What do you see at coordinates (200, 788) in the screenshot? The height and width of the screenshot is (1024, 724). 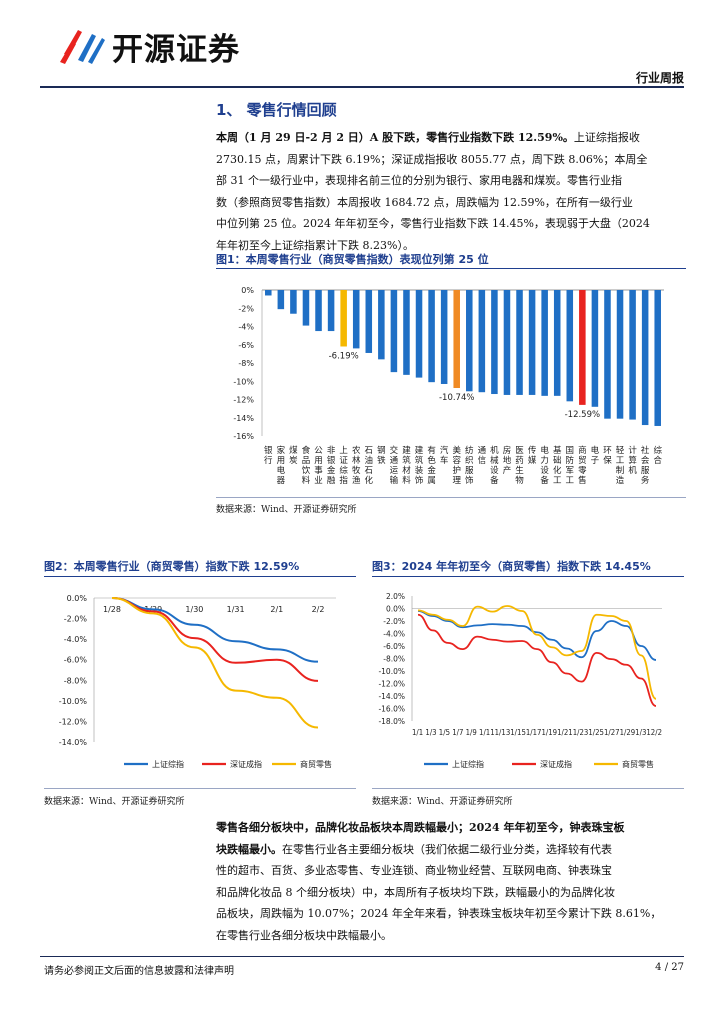 I see `fig2-rule-bottom` at bounding box center [200, 788].